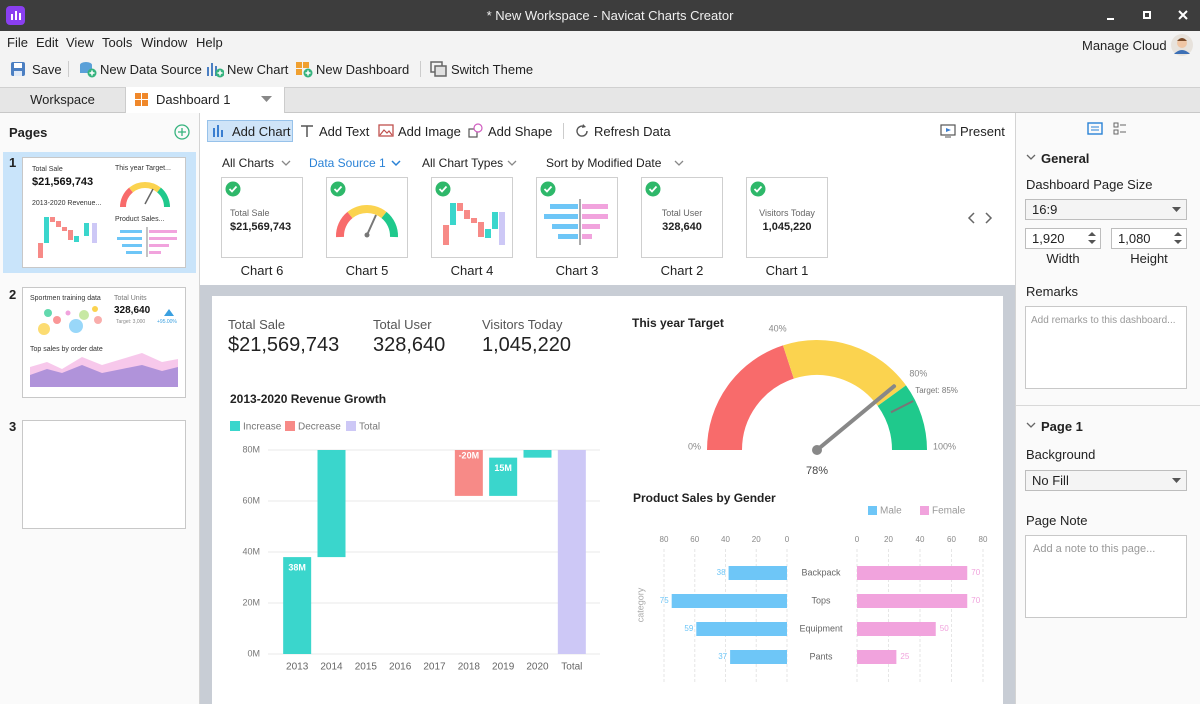 This screenshot has width=1200, height=704. I want to click on menu-item: Tools, so click(117, 42).